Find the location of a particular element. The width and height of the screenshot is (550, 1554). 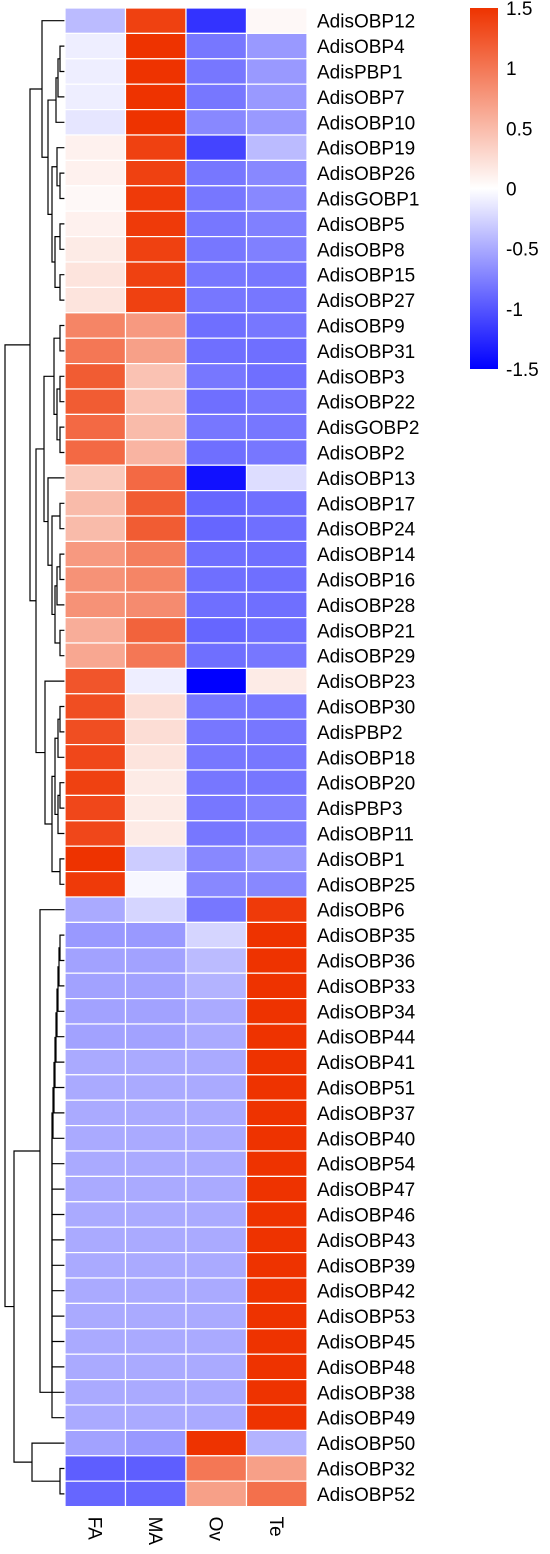

row-label: AdisOBP15 is located at coordinates (366, 276).